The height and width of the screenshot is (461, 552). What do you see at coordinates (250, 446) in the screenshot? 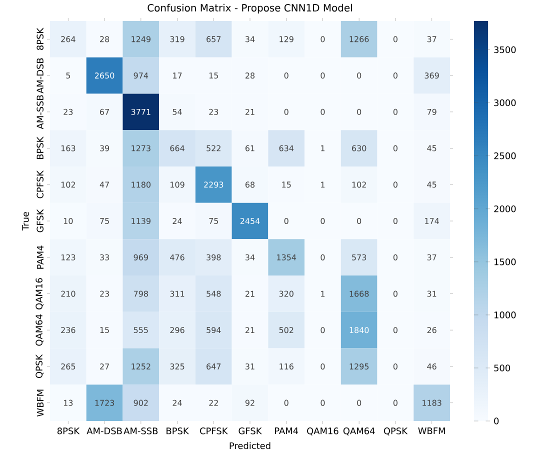
I see `x-axis-title: Predicted` at bounding box center [250, 446].